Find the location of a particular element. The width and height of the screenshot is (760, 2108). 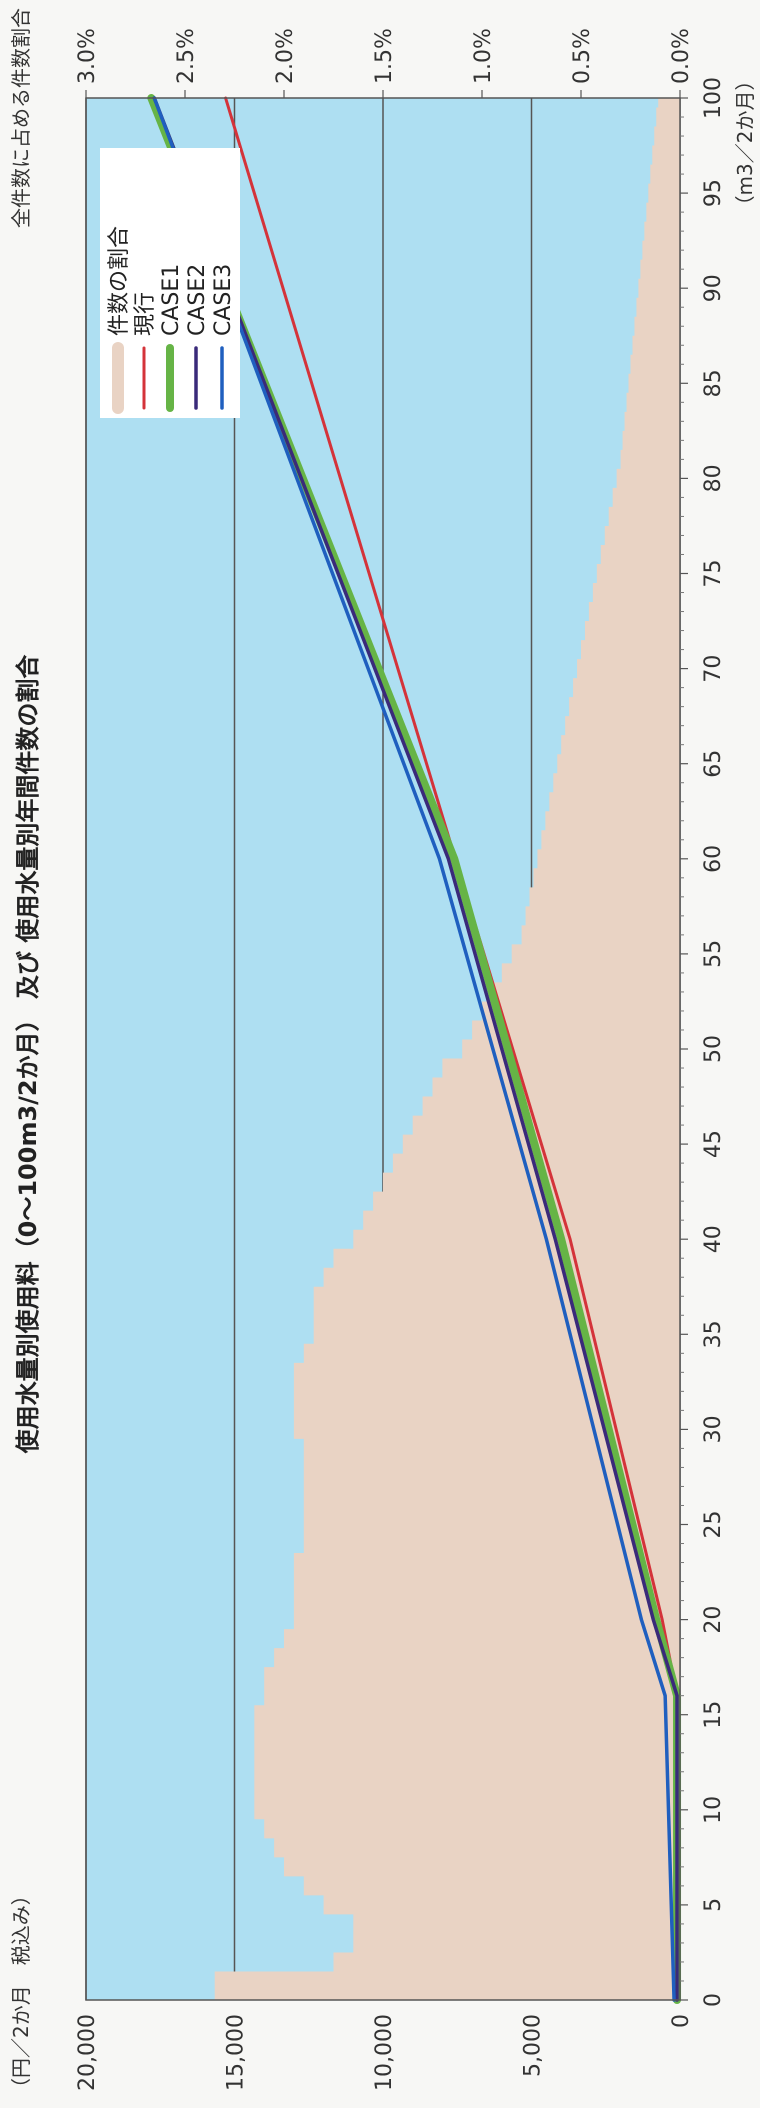

legend: 件数の割合 現行 CASE1 CASE2 CASE3 is located at coordinates (170, 283).